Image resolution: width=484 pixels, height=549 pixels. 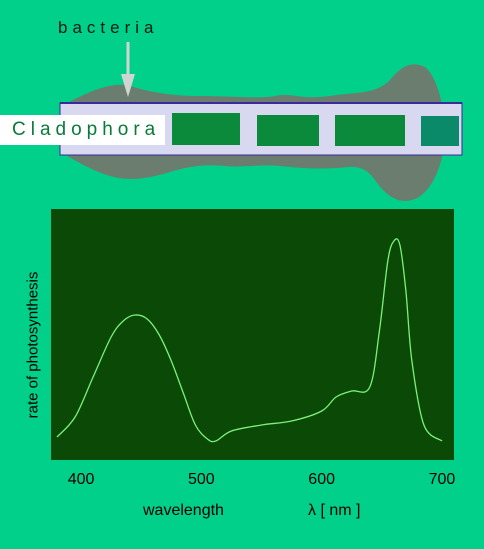 I want to click on x-tick-label: 700, so click(x=442, y=479).